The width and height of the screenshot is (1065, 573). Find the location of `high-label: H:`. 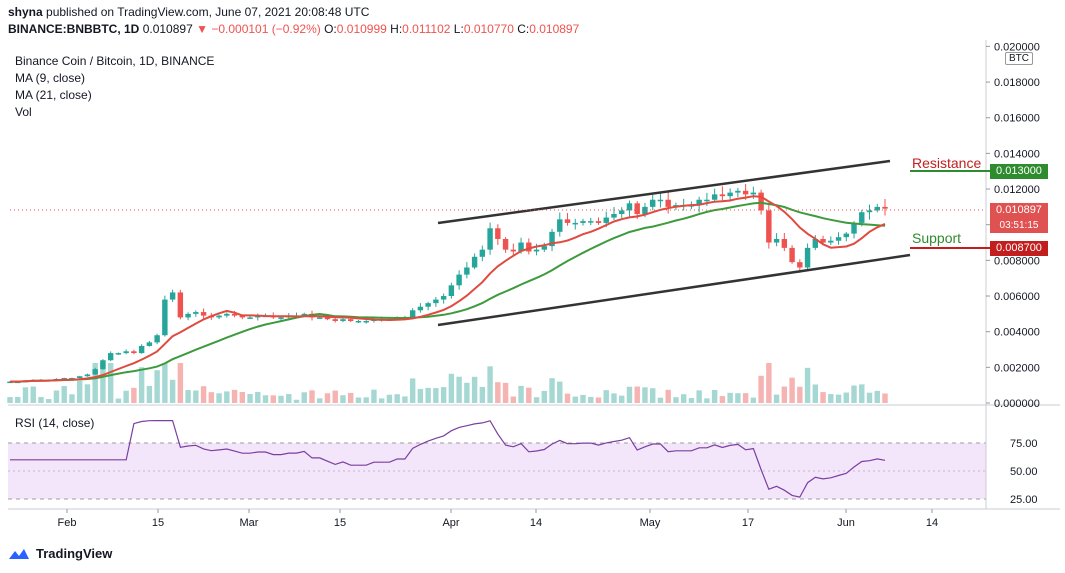

high-label: H: is located at coordinates (396, 29).